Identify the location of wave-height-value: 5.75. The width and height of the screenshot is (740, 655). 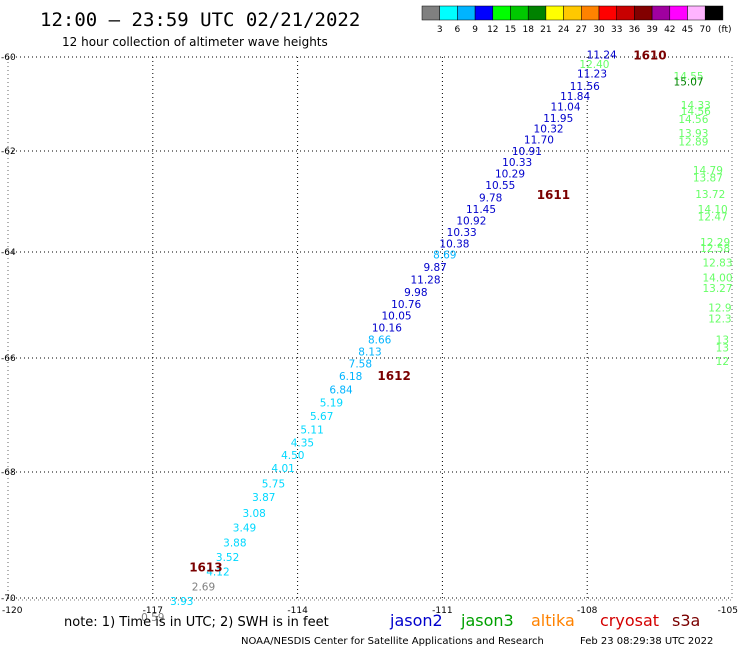
(273, 484).